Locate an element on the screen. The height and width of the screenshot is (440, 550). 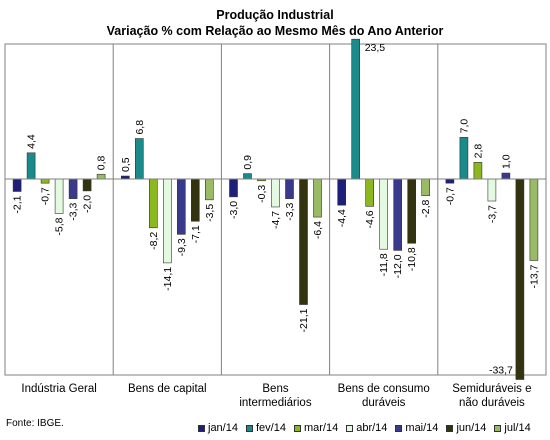
data-label: 2,8 is located at coordinates (478, 151).